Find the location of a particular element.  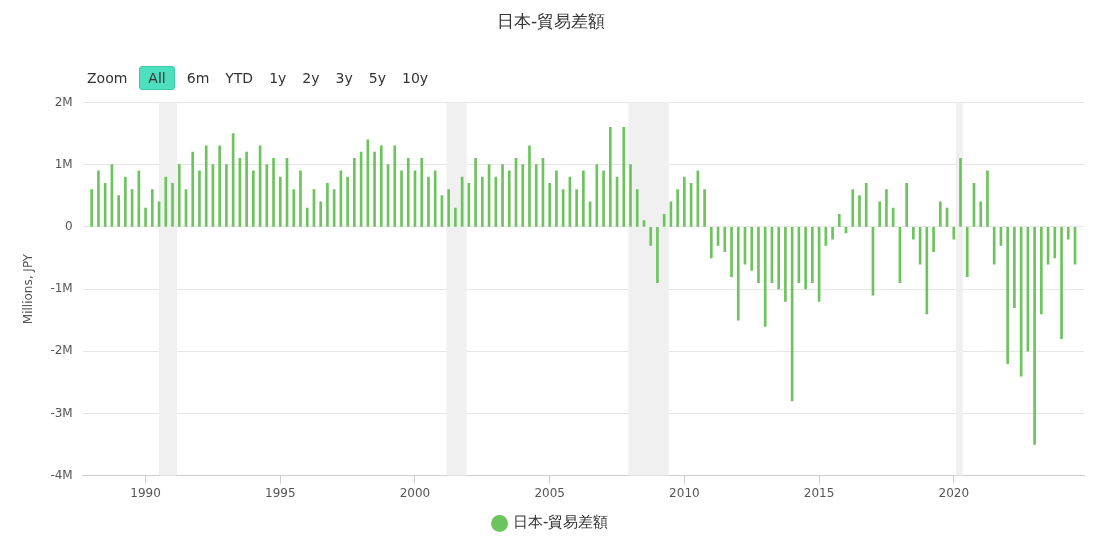

text: 10y is located at coordinates (415, 78).